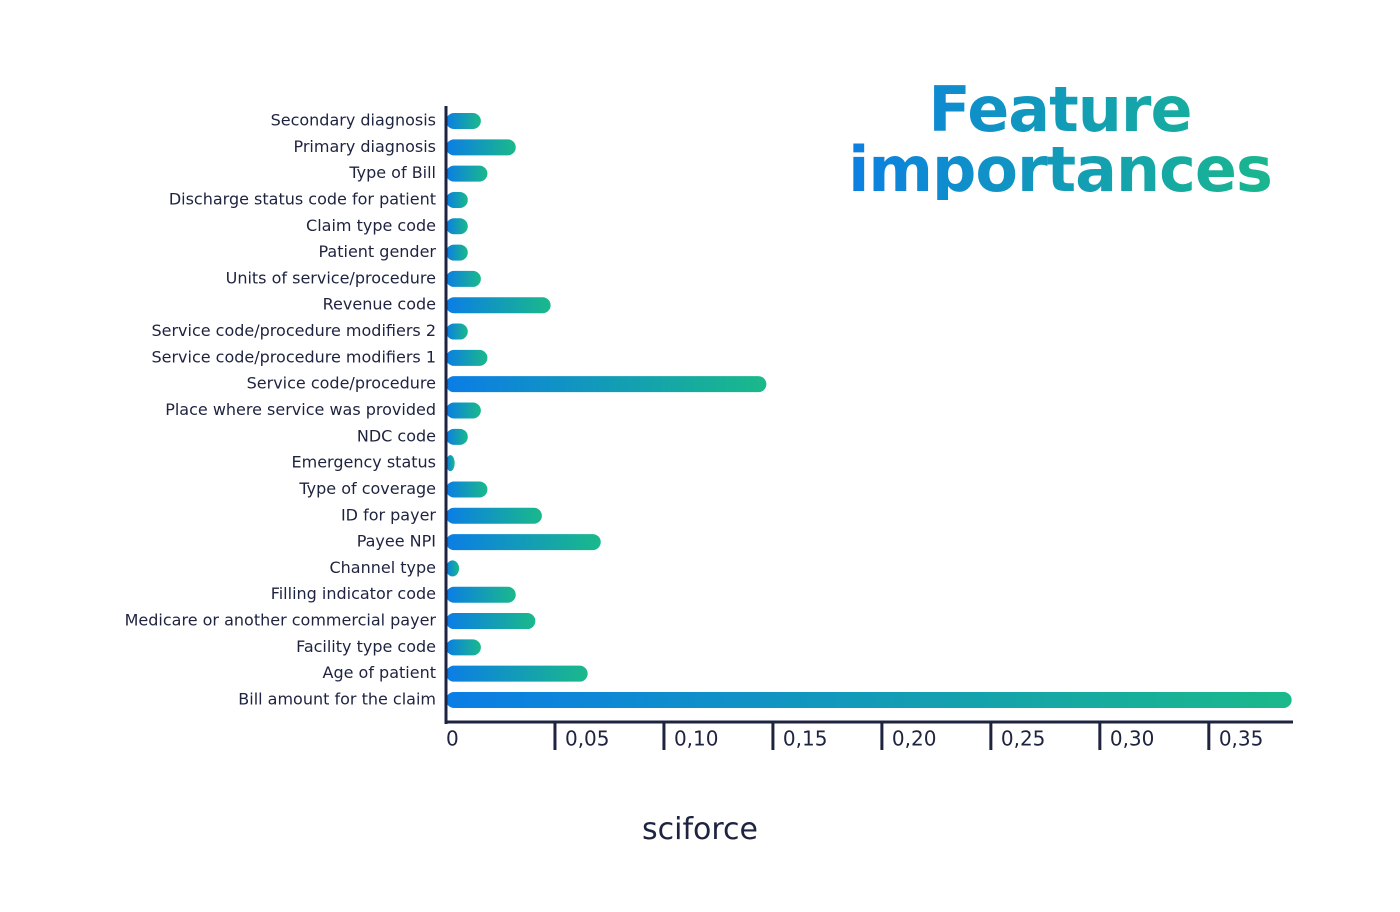 This screenshot has height=912, width=1400. What do you see at coordinates (293, 356) in the screenshot?
I see `y-tick-label: Service code/procedure modifiers 1` at bounding box center [293, 356].